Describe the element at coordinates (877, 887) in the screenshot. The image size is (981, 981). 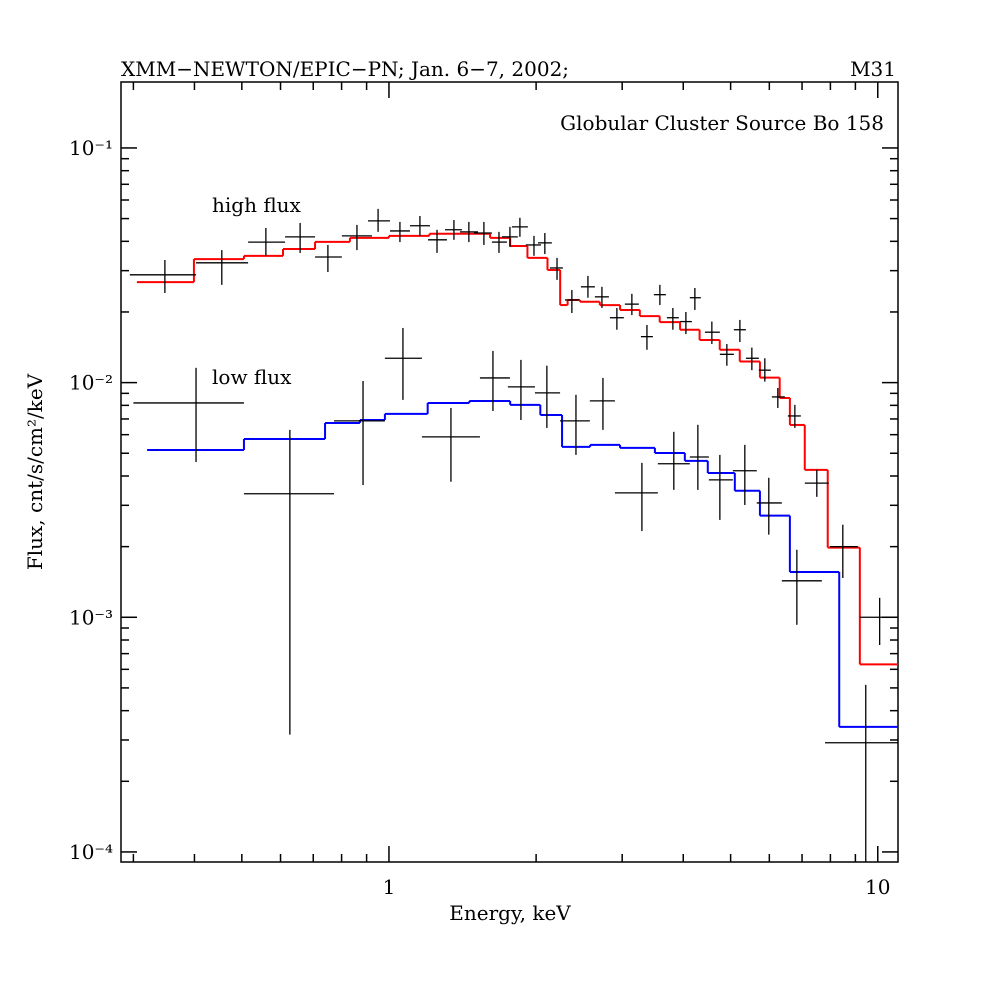
I see `x-tick-label: 10` at that location.